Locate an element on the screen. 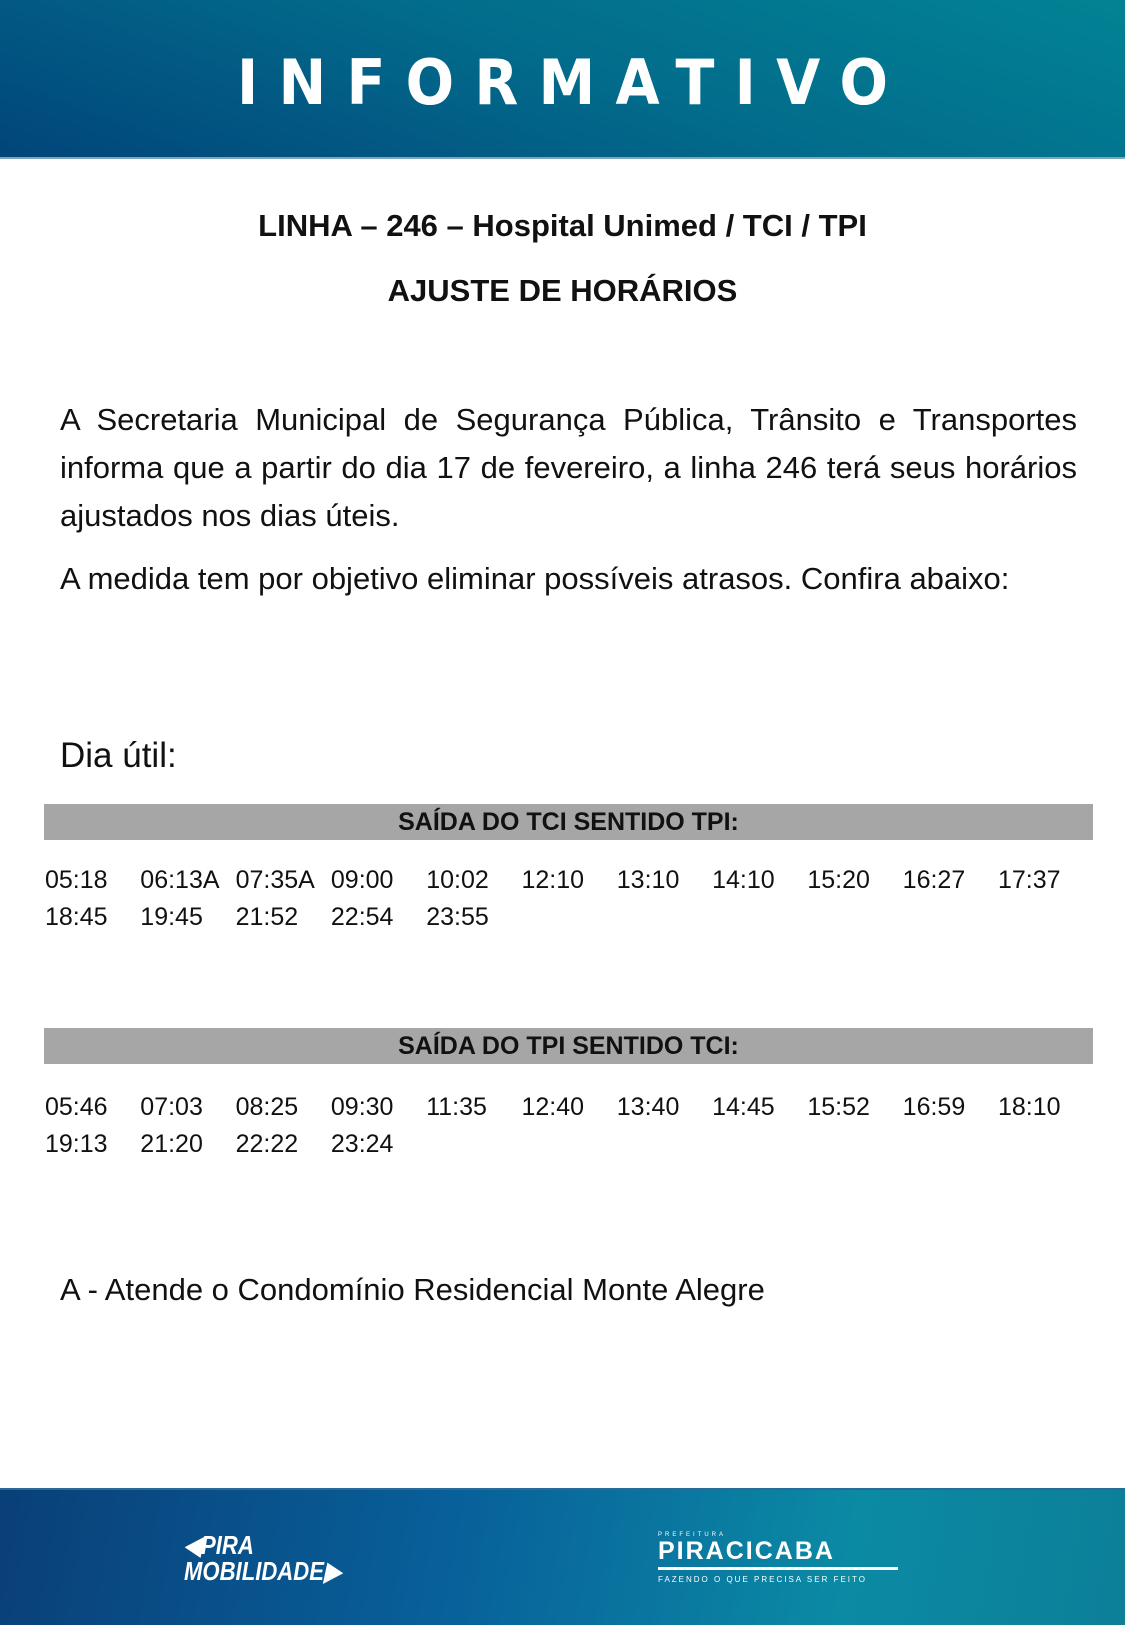 Image resolution: width=1125 pixels, height=1625 pixels. pira-mobilidade-logo: ◀PIRA MOBILIDADE▶ is located at coordinates (262, 1558).